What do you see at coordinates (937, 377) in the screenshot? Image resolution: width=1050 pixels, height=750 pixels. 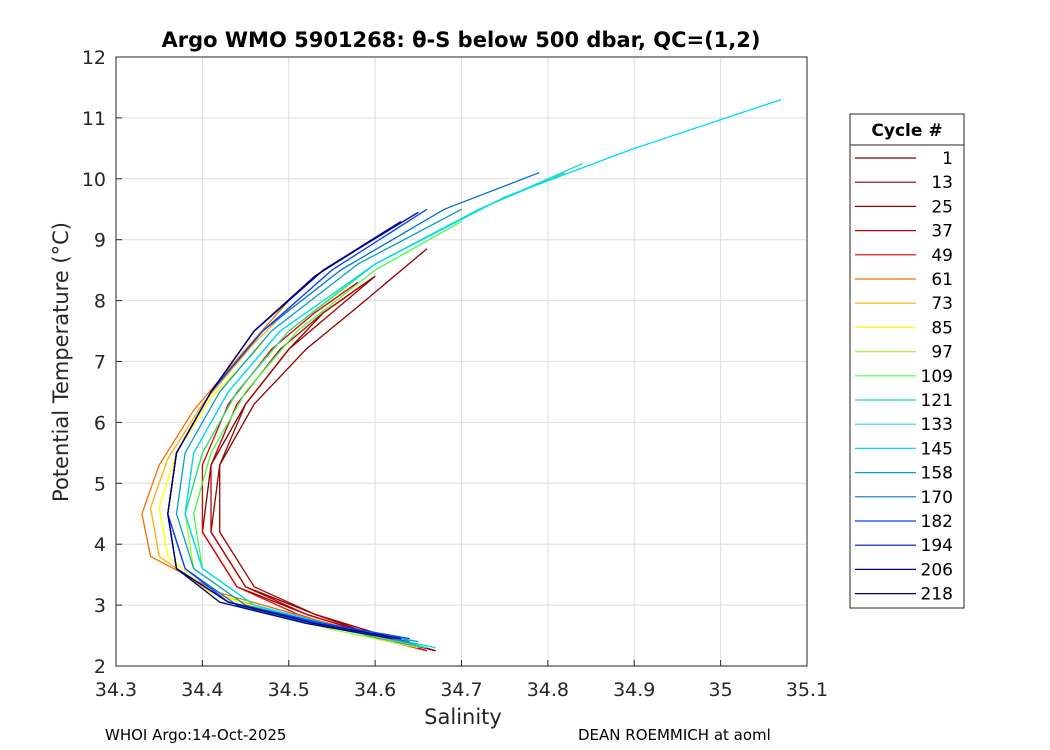 I see `legend-label: 109` at bounding box center [937, 377].